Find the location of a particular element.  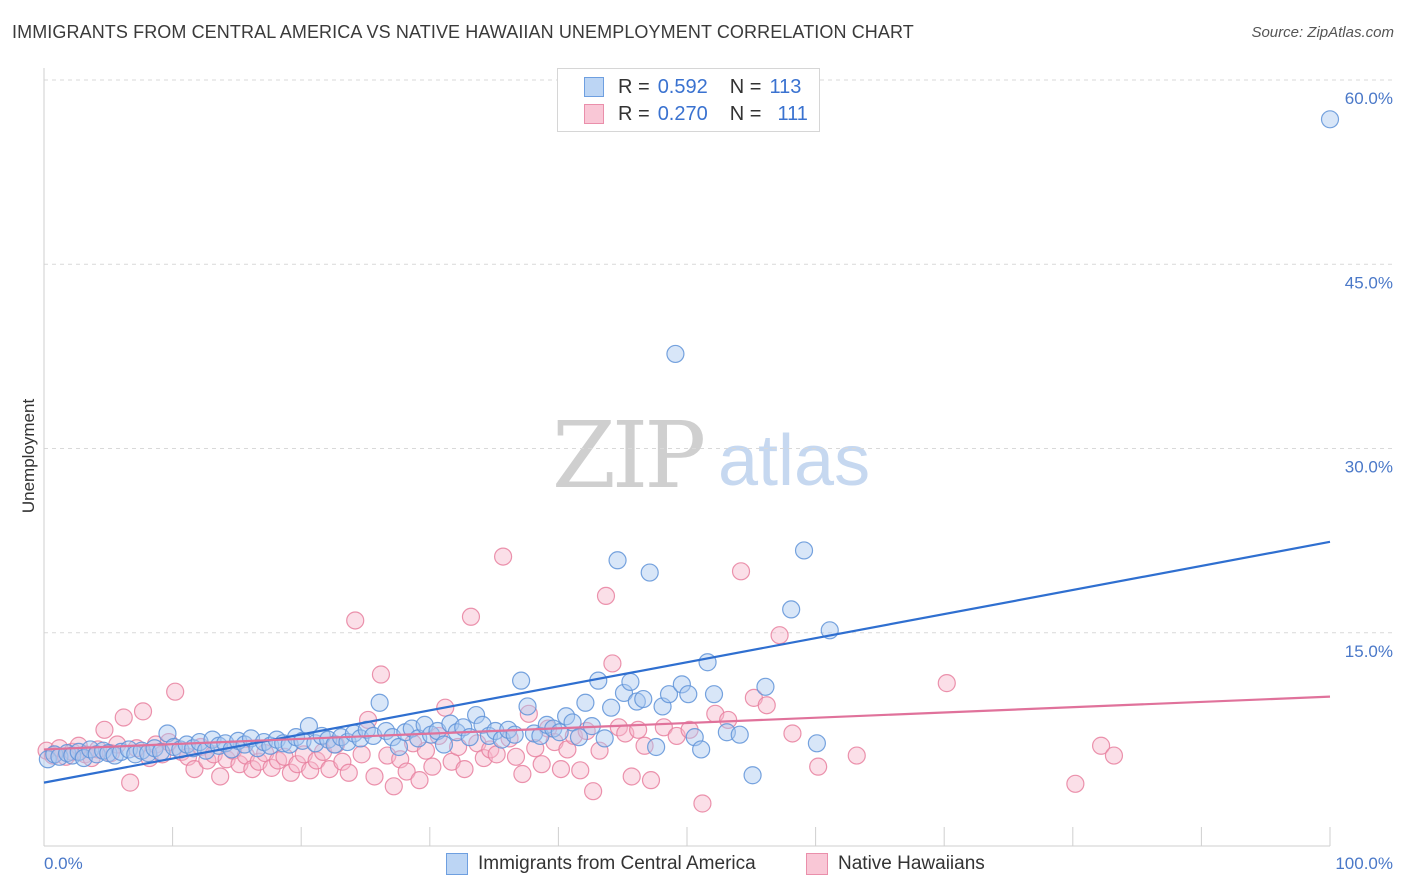

correlation-legend: R = 0.592 N = 113 R = 0.270 N = 111 is located at coordinates (688, 100).